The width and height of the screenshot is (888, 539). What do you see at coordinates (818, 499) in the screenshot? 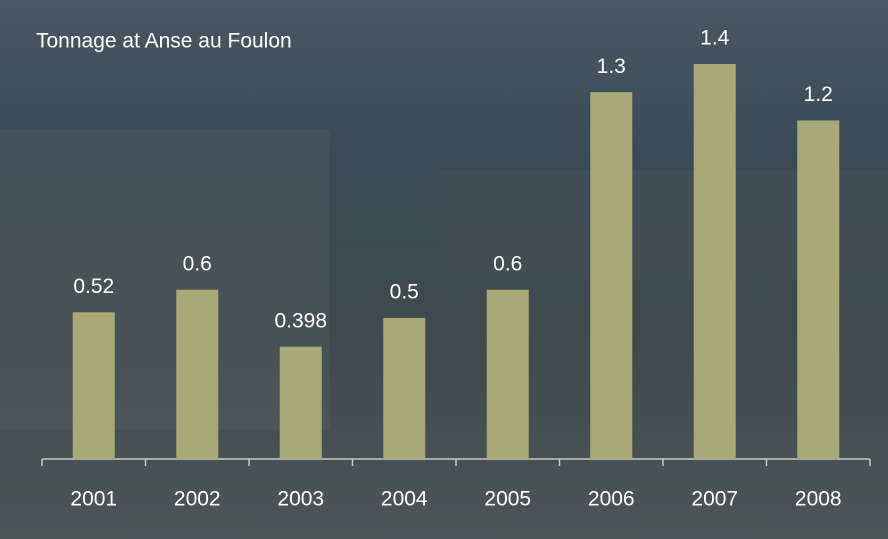
I see `x-tick-label: 2008` at bounding box center [818, 499].